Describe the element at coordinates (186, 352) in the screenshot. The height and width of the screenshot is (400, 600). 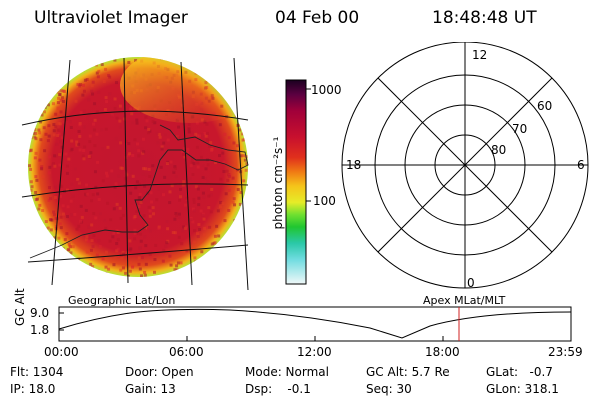
I see `orbit-xtick-0600: 06:00` at that location.